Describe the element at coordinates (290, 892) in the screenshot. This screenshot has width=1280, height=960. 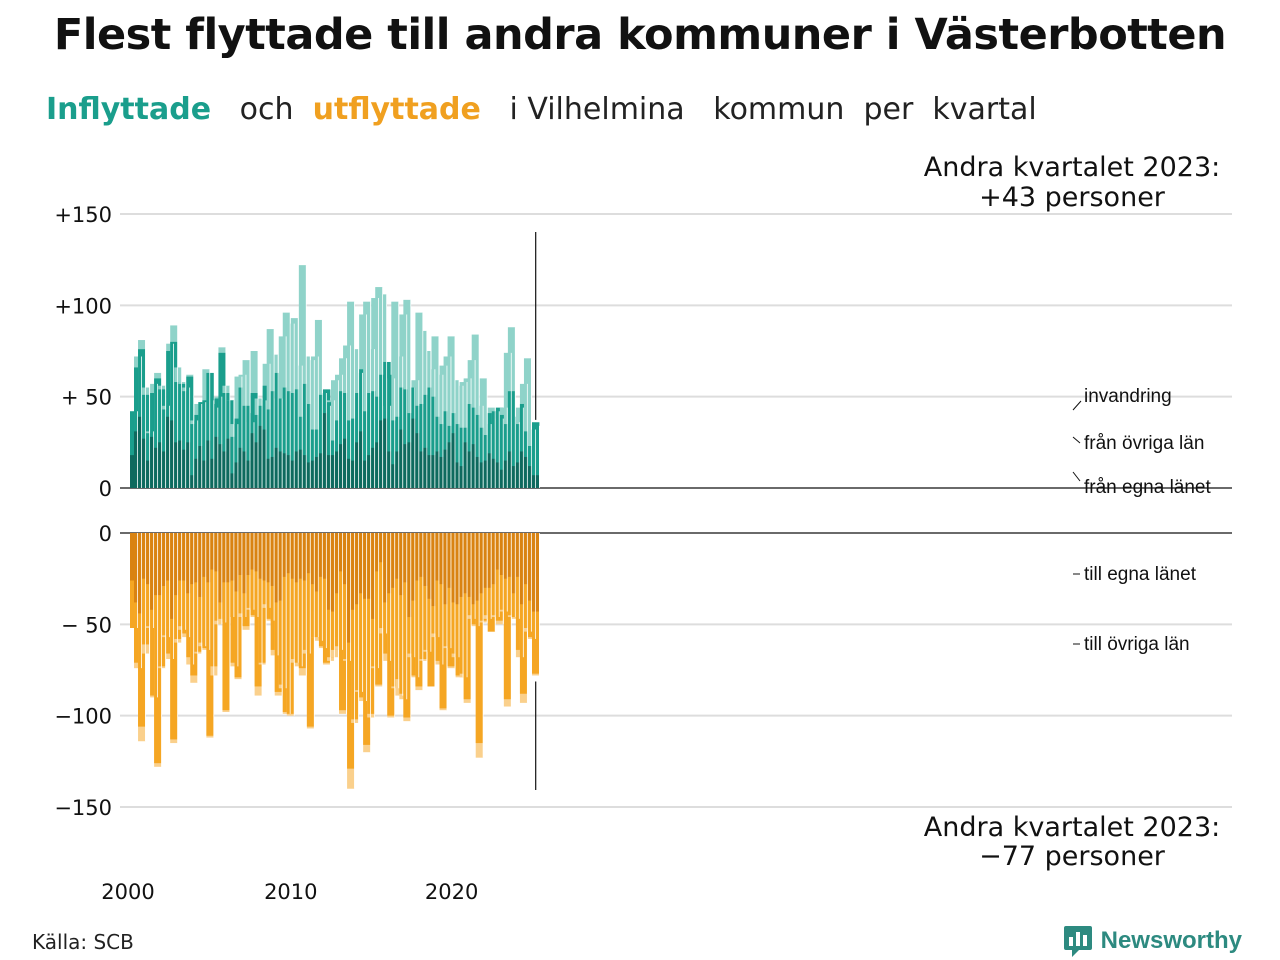
I see `x-tick-label: 2010` at that location.